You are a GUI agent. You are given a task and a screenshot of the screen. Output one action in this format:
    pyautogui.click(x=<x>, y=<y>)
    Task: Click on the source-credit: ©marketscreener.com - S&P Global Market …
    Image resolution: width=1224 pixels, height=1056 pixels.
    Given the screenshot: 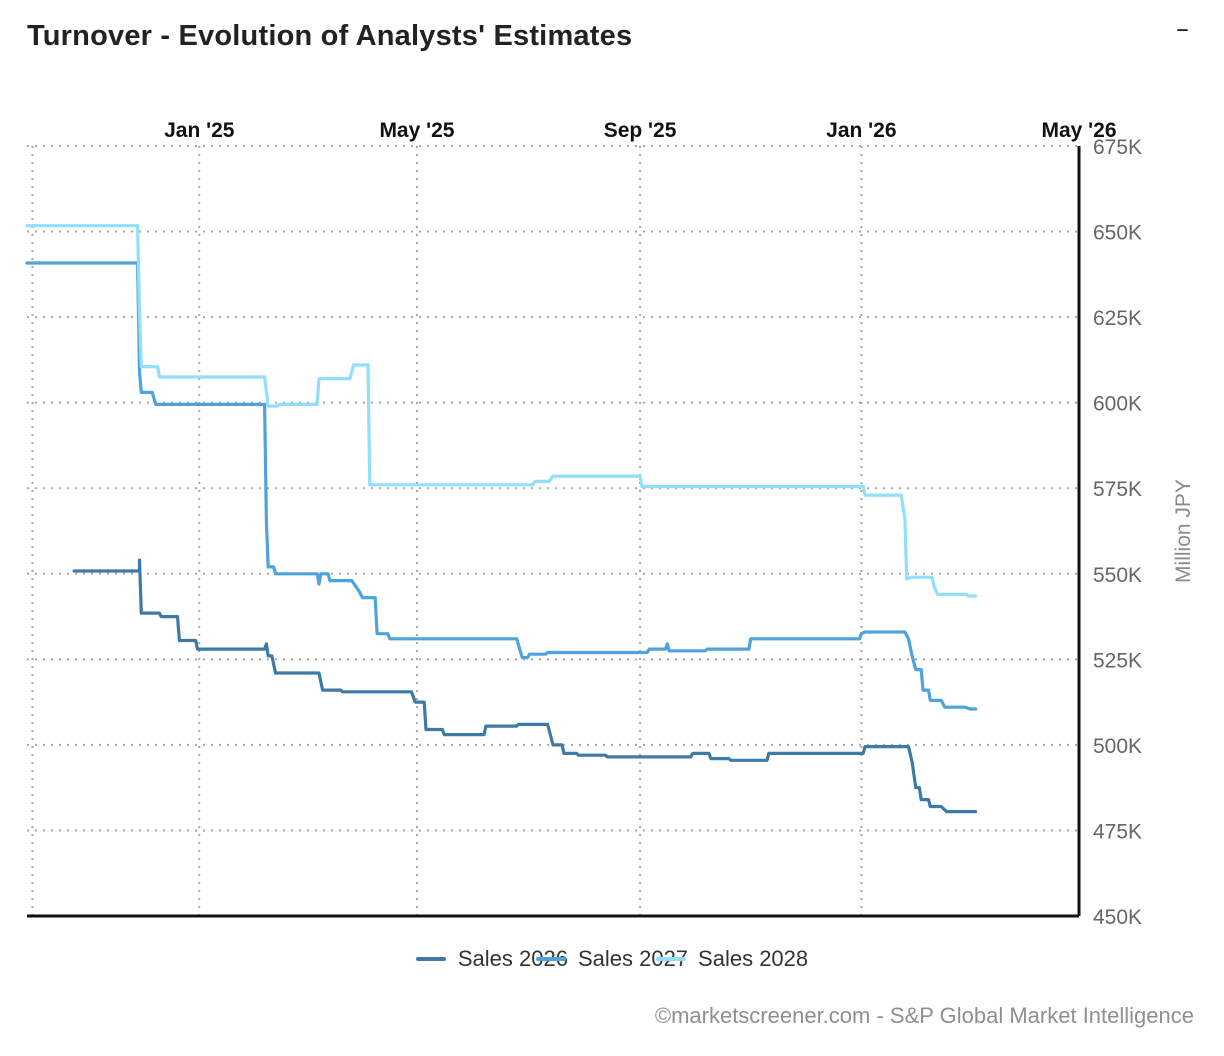 What is the action you would take?
    pyautogui.click(x=924, y=1015)
    